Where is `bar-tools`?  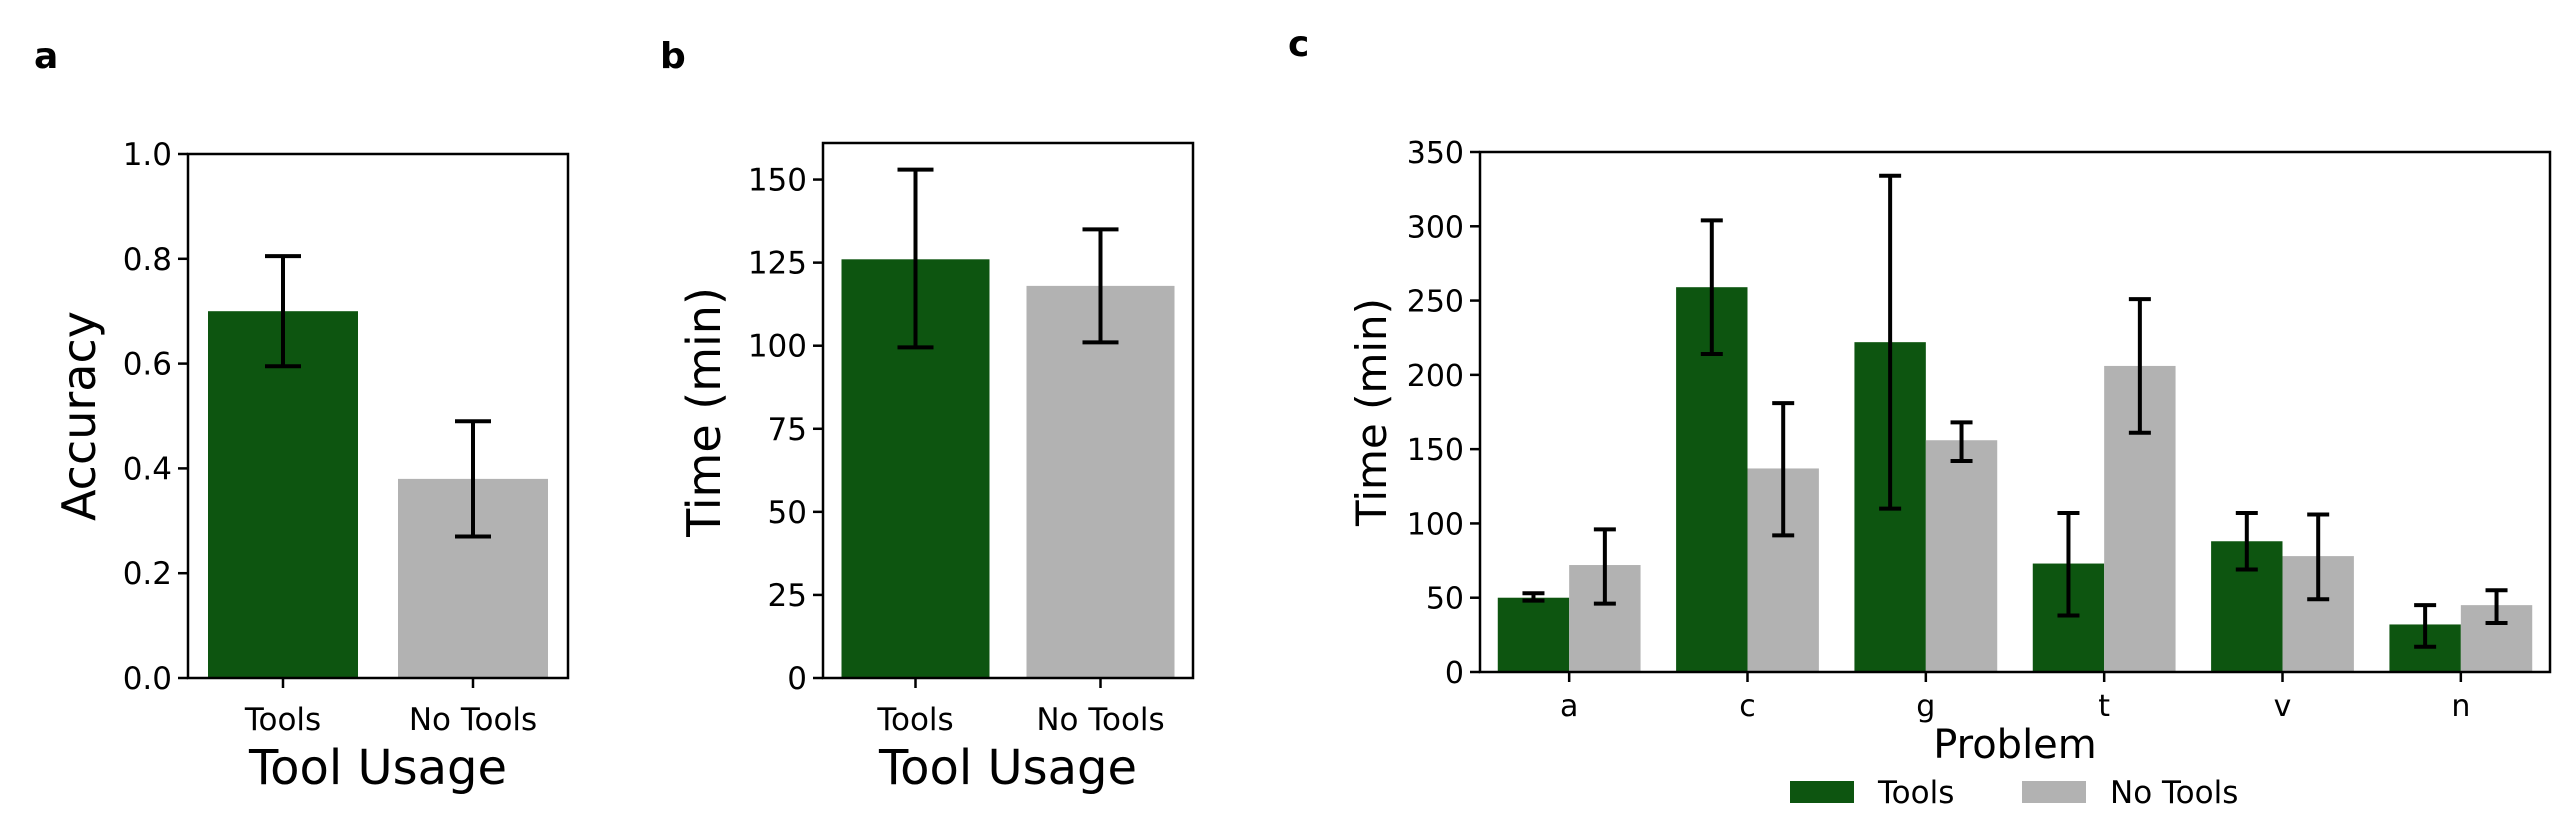 bar-tools is located at coordinates (283, 494).